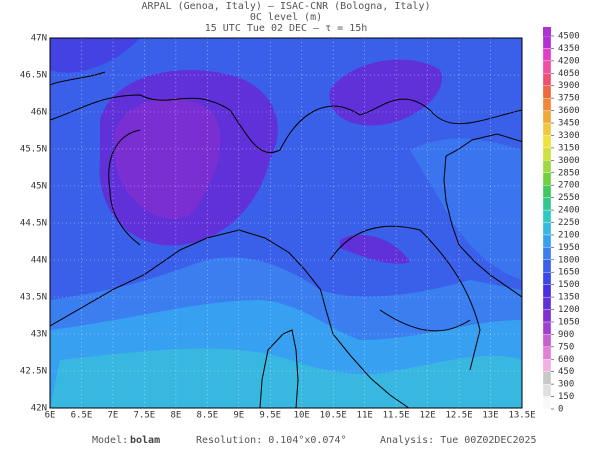  I want to click on lon-label: 9E, so click(238, 416).